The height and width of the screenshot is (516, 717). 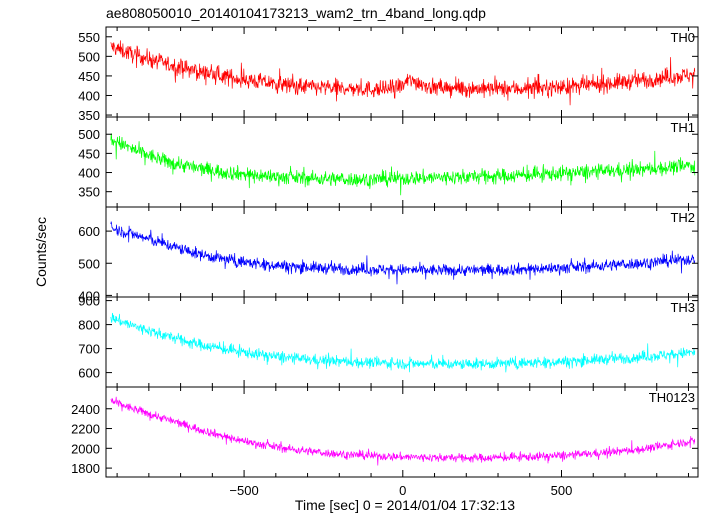 I want to click on y-tick-label: 1800, so click(x=85, y=468).